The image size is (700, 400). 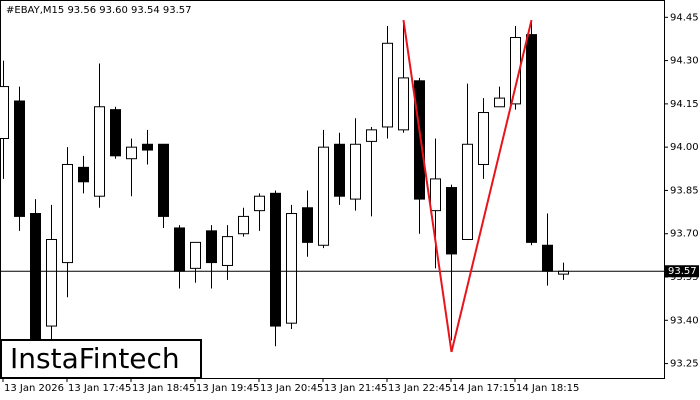 What do you see at coordinates (684, 17) in the screenshot?
I see `y-tick-label: 94.45` at bounding box center [684, 17].